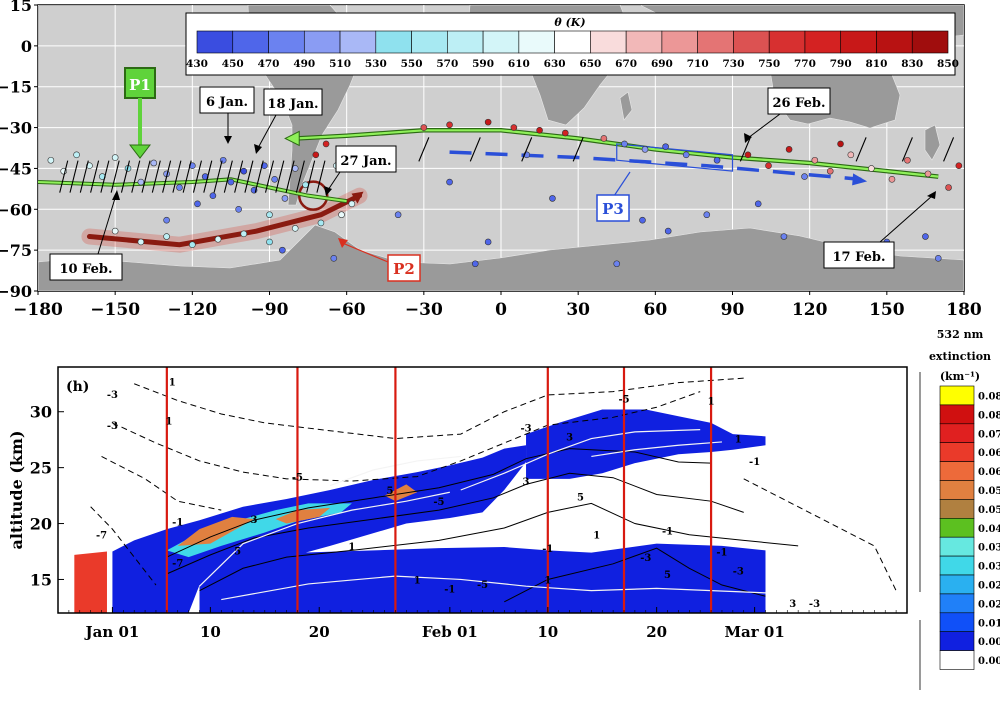 This screenshot has height=707, width=1000. What do you see at coordinates (16, 87) in the screenshot?
I see `map-y-tick-label: −15` at bounding box center [16, 87].